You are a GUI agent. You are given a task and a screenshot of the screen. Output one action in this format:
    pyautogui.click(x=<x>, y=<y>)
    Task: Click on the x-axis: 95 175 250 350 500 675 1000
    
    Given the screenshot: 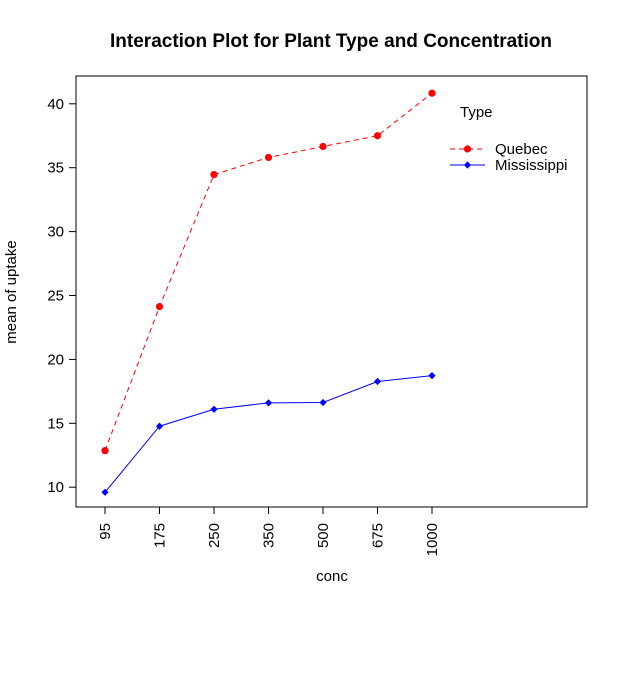 What is the action you would take?
    pyautogui.click(x=269, y=531)
    